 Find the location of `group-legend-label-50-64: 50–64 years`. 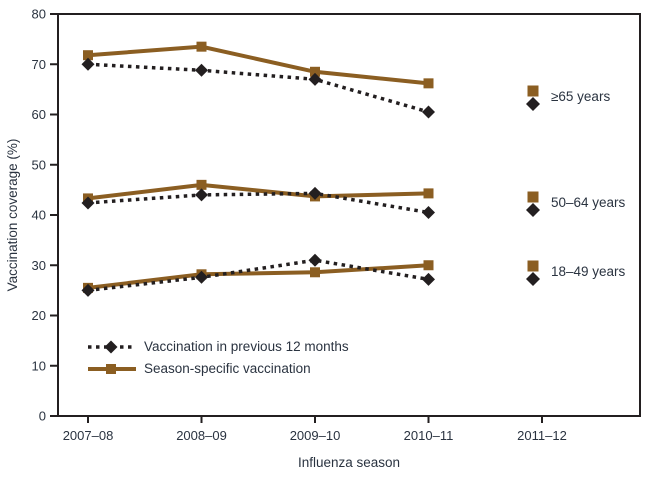

group-legend-label-50-64: 50–64 years is located at coordinates (588, 202).